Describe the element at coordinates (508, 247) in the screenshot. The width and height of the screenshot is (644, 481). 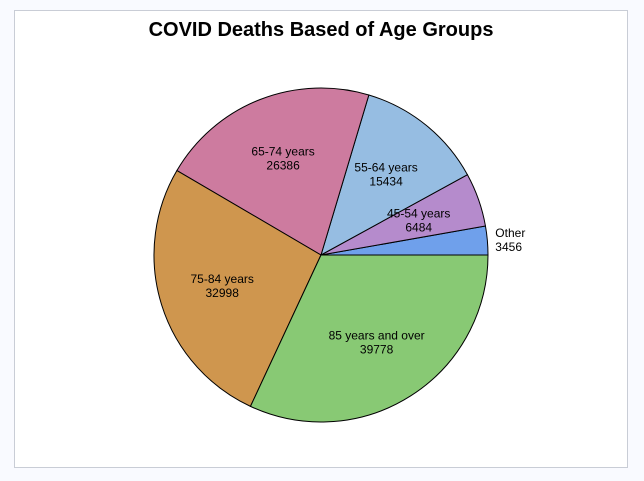
I see `slice-label-value: 3456` at that location.